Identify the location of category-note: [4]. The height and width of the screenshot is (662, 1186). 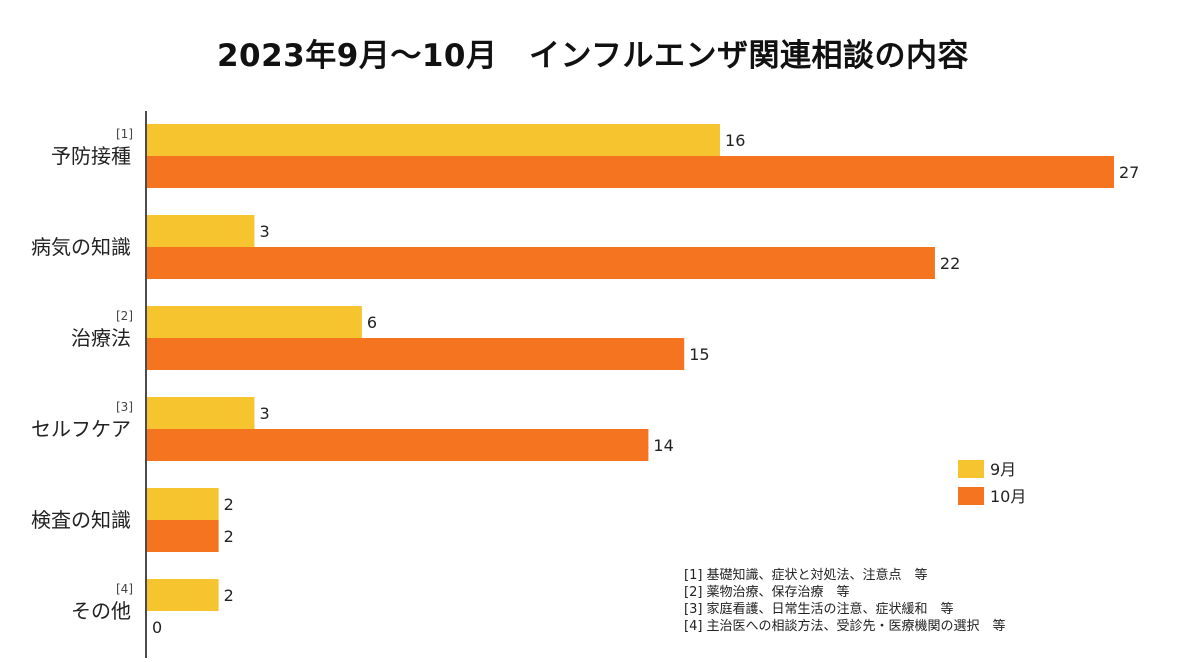
(124, 589).